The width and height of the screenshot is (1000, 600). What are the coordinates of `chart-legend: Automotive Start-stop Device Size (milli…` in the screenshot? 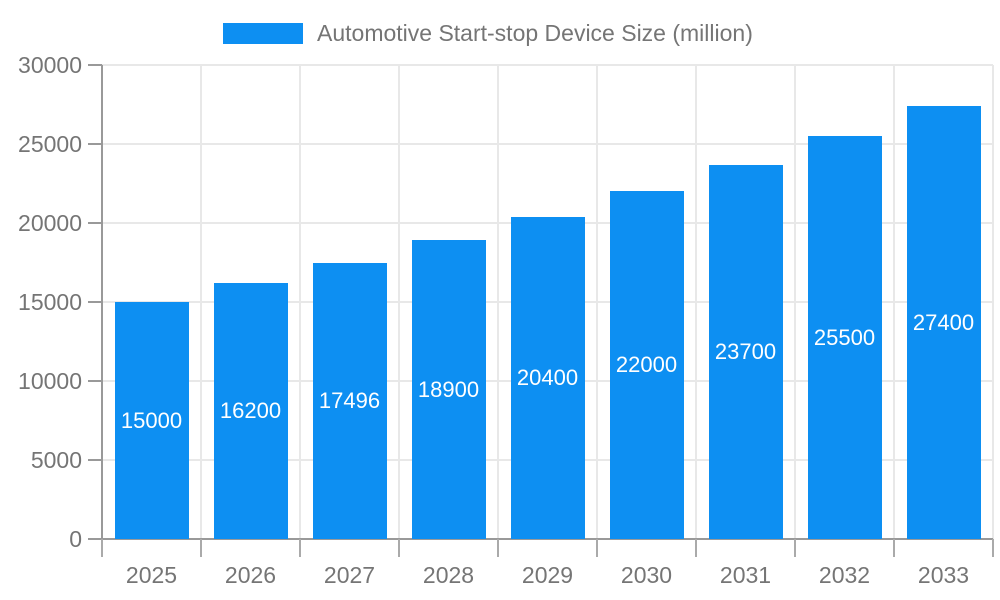 It's located at (488, 33).